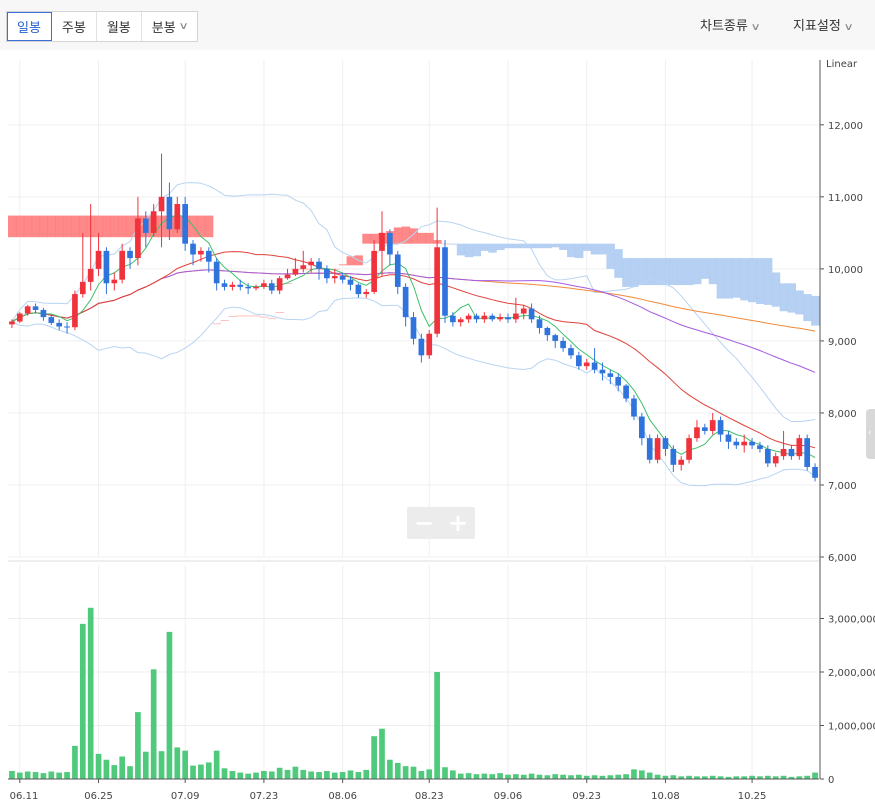 The height and width of the screenshot is (809, 875). Describe the element at coordinates (845, 126) in the screenshot. I see `price-tick-label: 12,000` at that location.